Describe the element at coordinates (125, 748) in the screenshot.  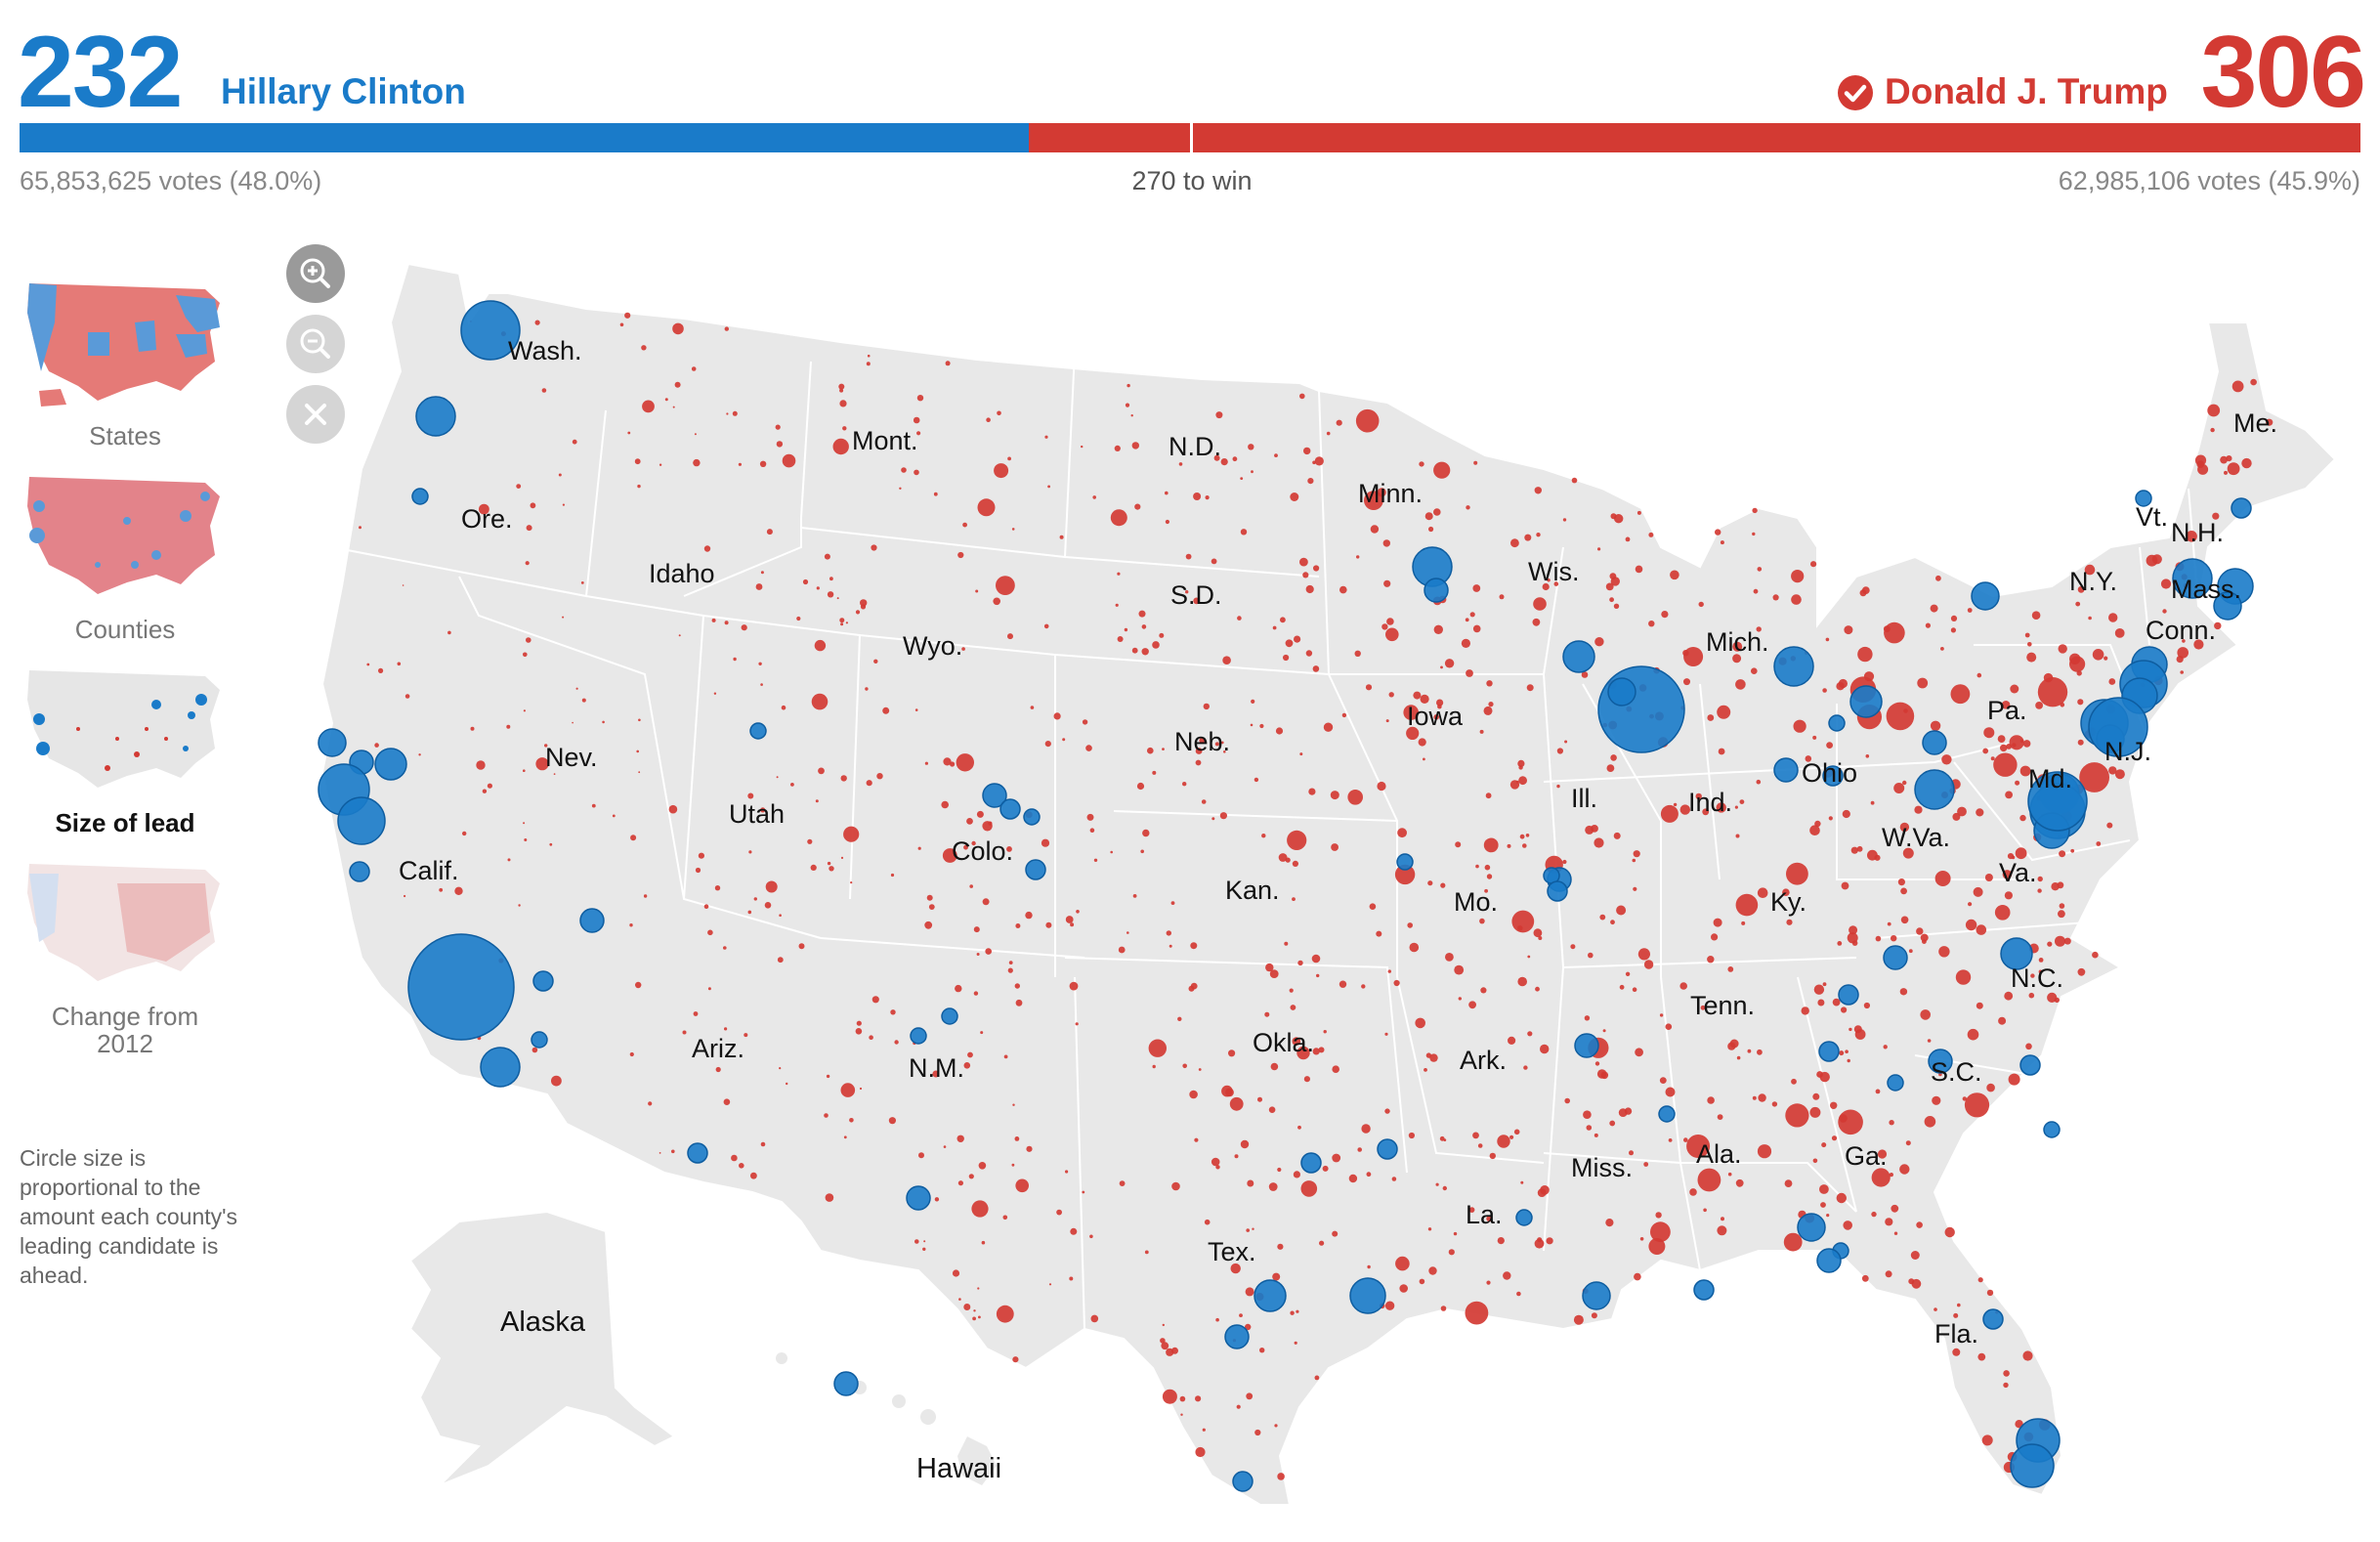
I see `view-option-size-of-lead: Size of lead` at that location.